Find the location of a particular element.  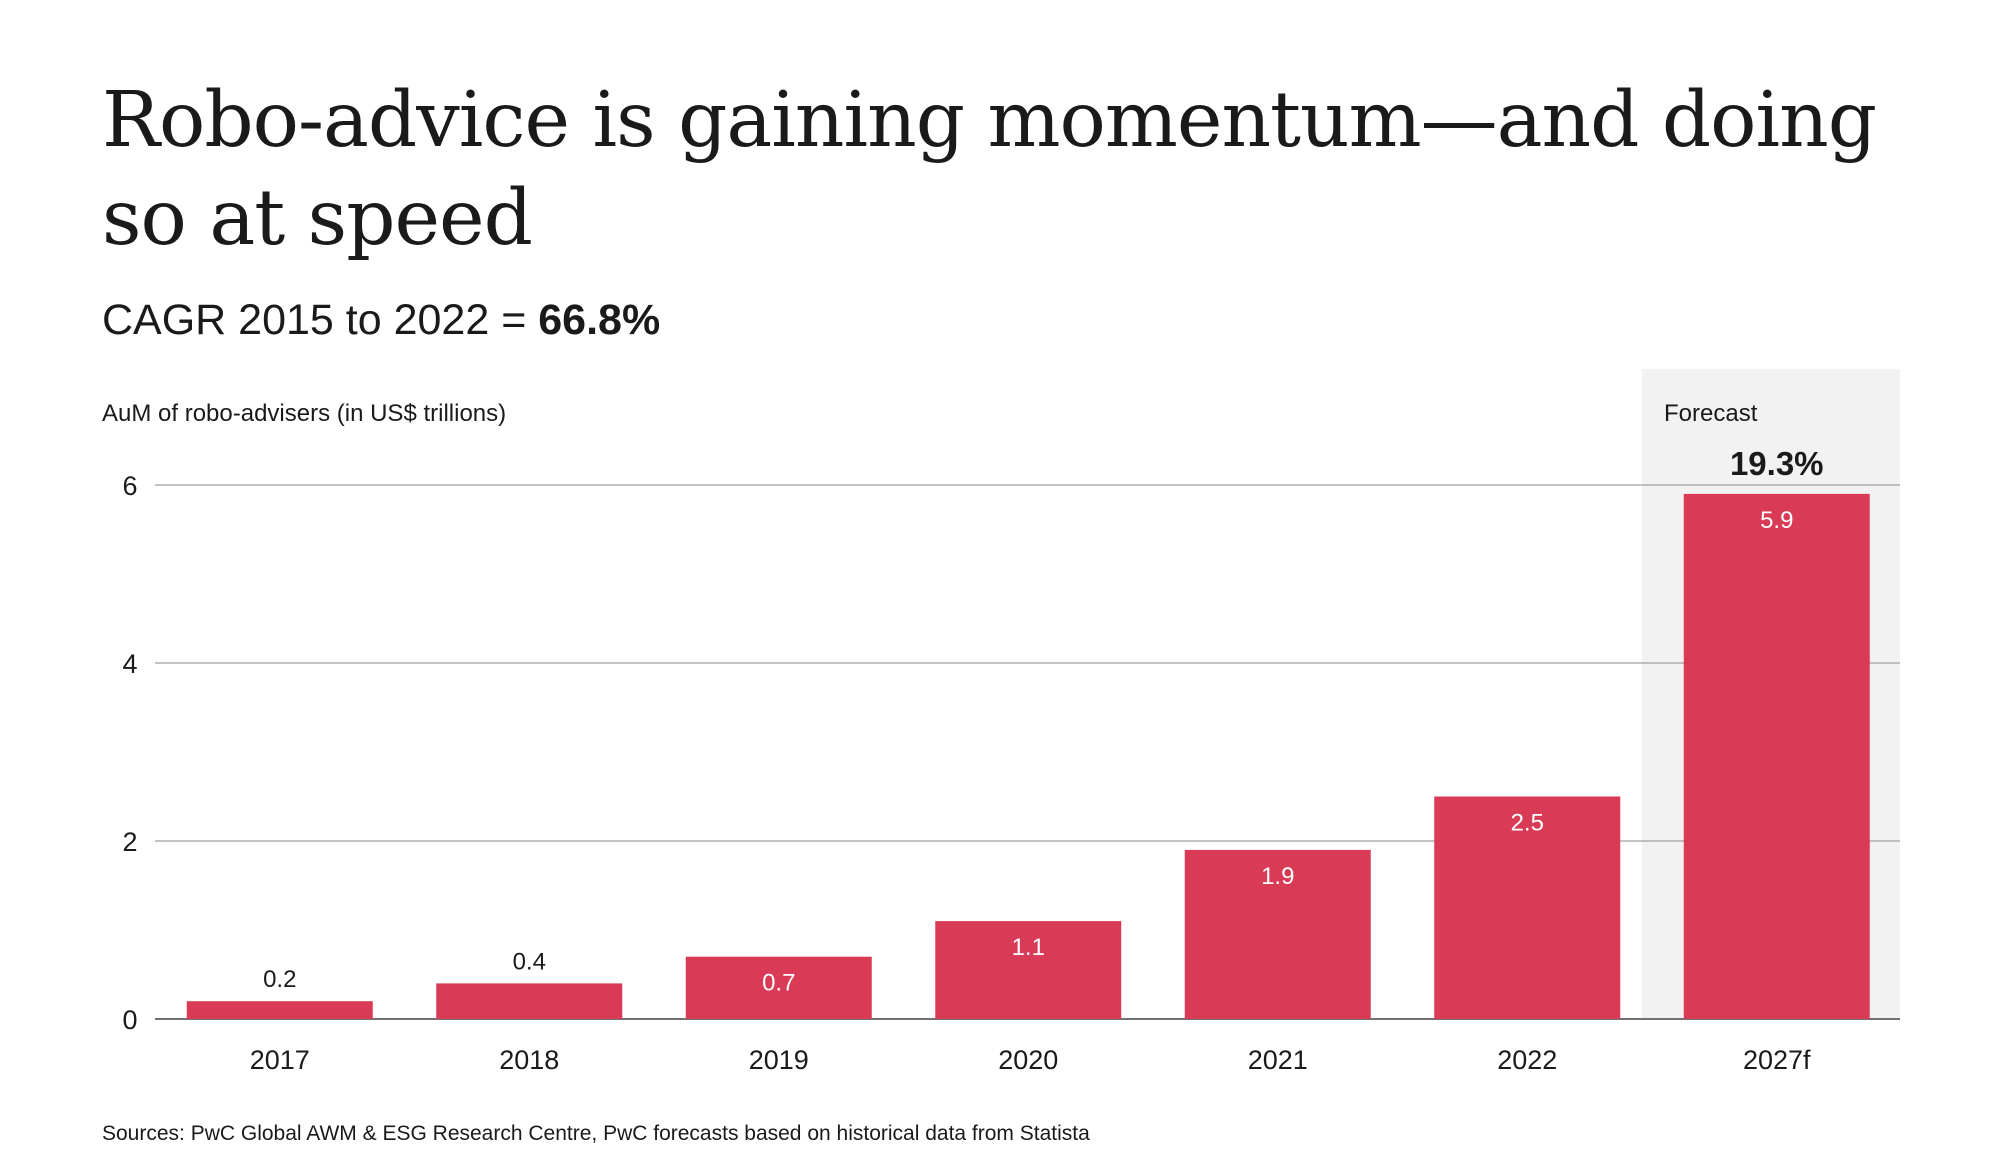

data-label: 1.1 is located at coordinates (1028, 947).